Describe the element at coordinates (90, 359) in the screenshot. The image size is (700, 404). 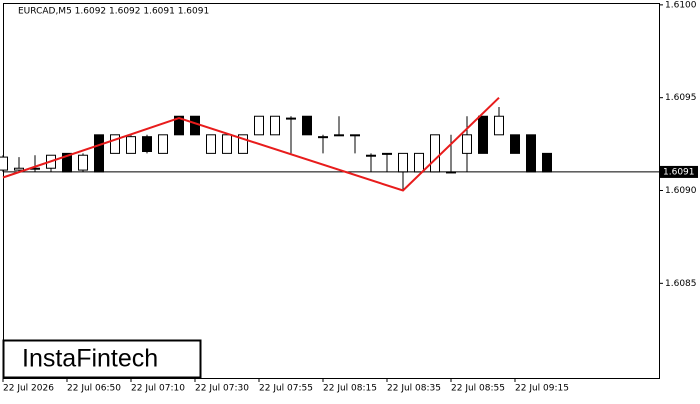
I see `watermark: InstaFintech` at that location.